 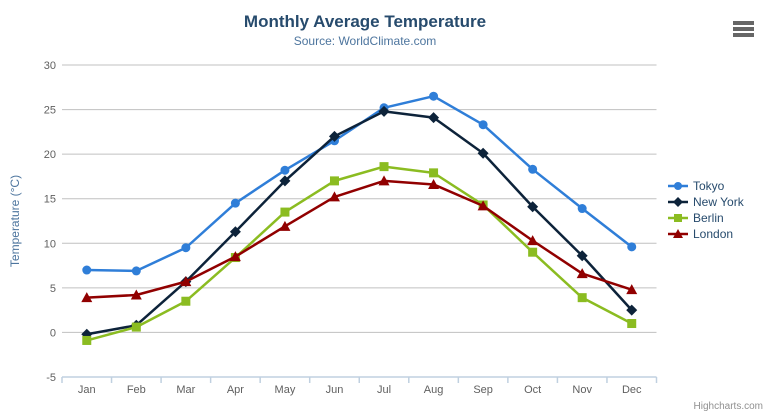 What do you see at coordinates (483, 390) in the screenshot?
I see `x-axis-tick-label: Sep` at bounding box center [483, 390].